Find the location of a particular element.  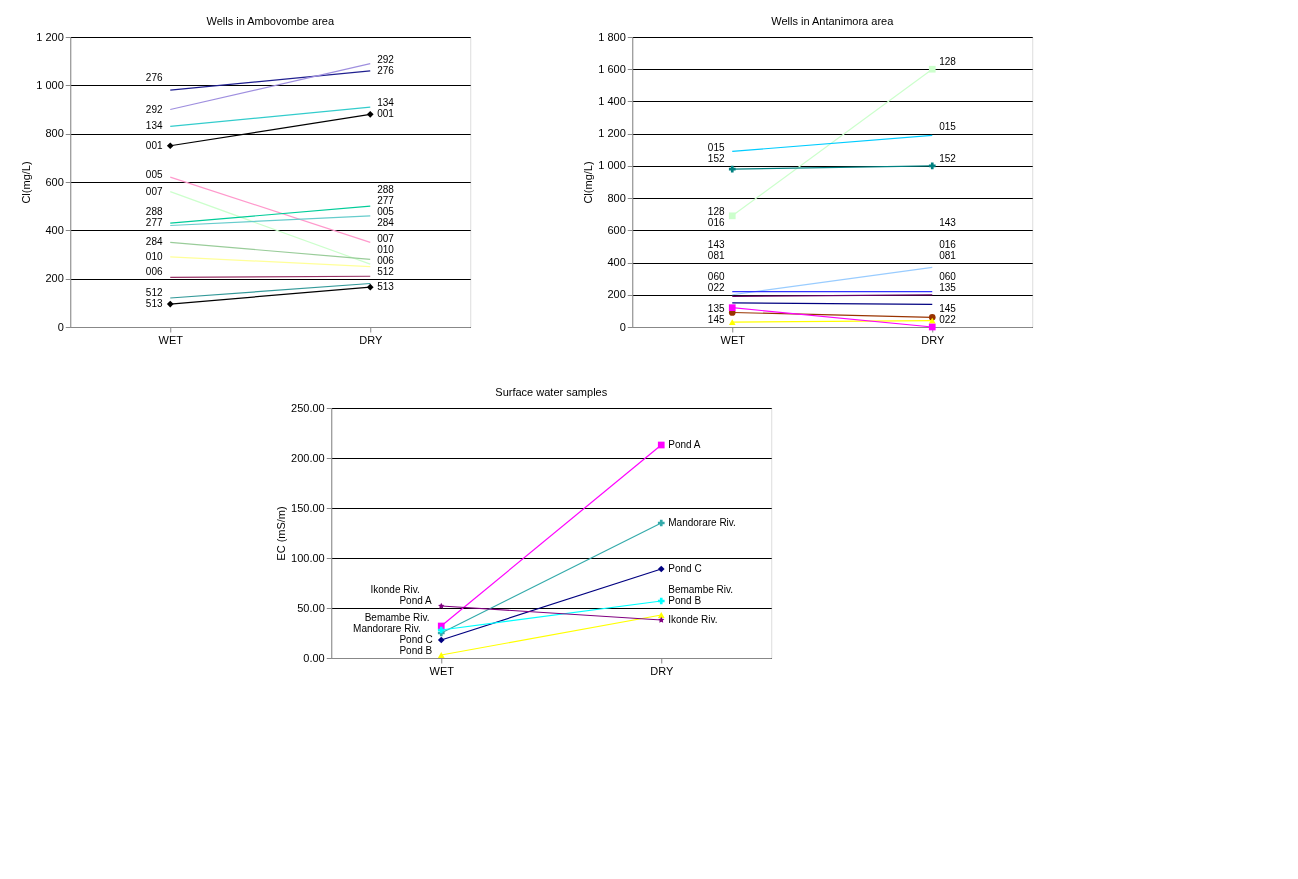

text: 006 is located at coordinates (385, 260).